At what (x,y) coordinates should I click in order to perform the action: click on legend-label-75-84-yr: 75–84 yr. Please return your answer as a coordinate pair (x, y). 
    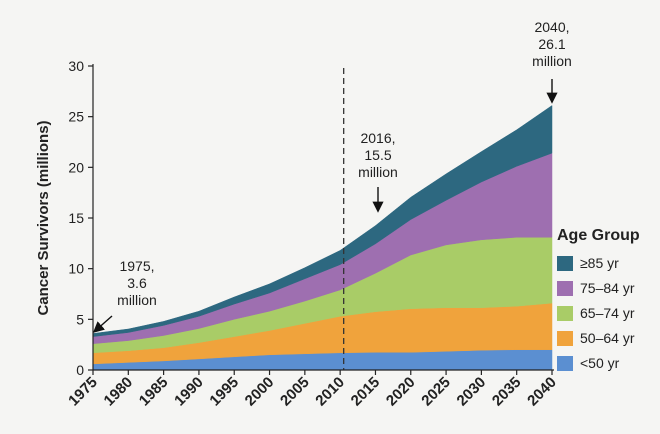
    Looking at the image, I should click on (607, 288).